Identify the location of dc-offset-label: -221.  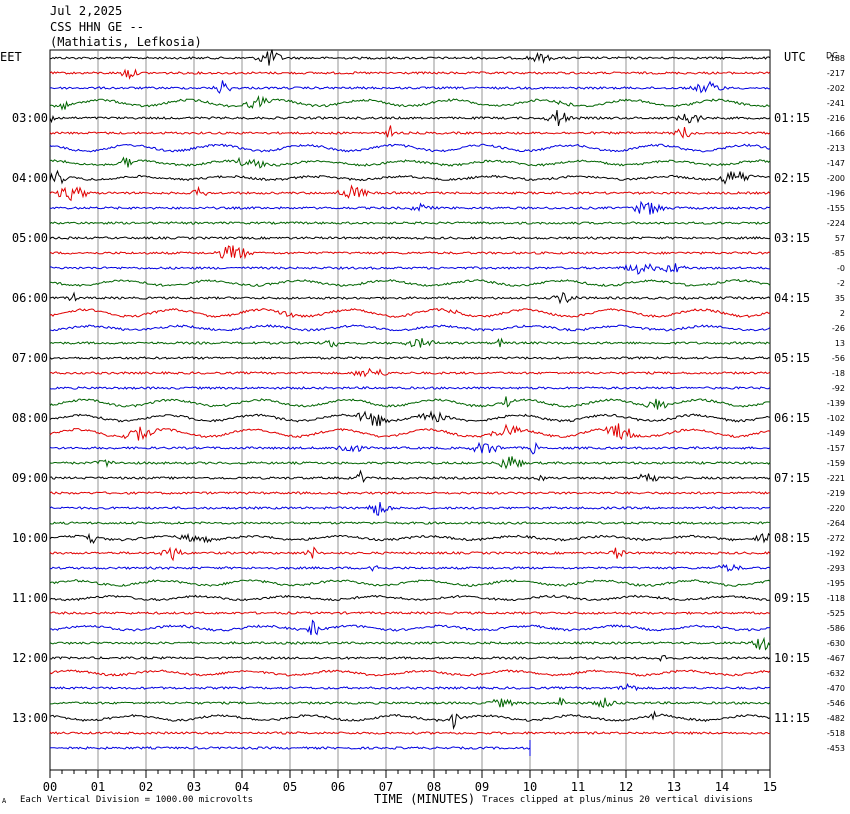
(836, 478).